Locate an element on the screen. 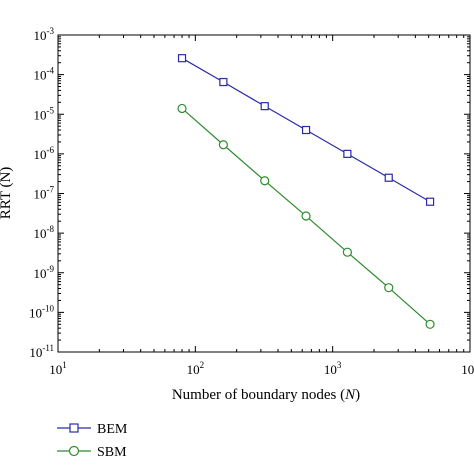  legend: BEM SBM is located at coordinates (92, 441).